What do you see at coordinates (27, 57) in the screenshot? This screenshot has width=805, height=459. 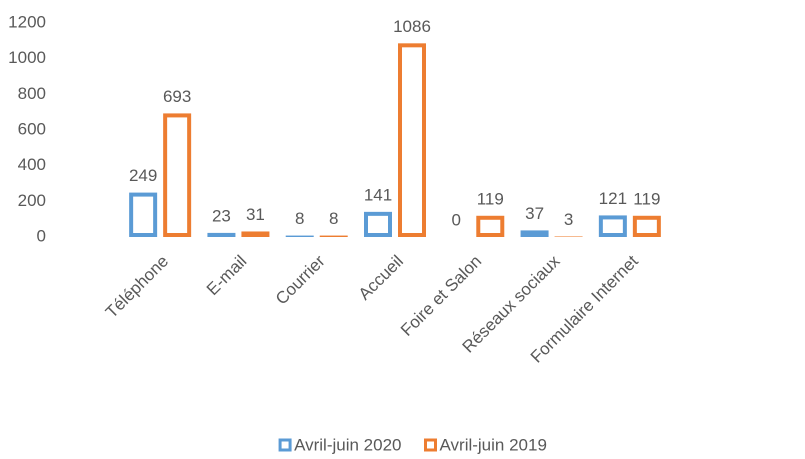 I see `y-tick-label: 1000` at bounding box center [27, 57].